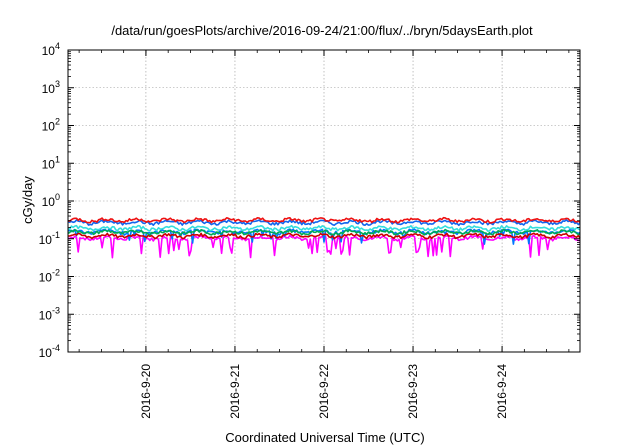  What do you see at coordinates (51, 125) in the screenshot?
I see `y-tick-label: 10²` at bounding box center [51, 125].